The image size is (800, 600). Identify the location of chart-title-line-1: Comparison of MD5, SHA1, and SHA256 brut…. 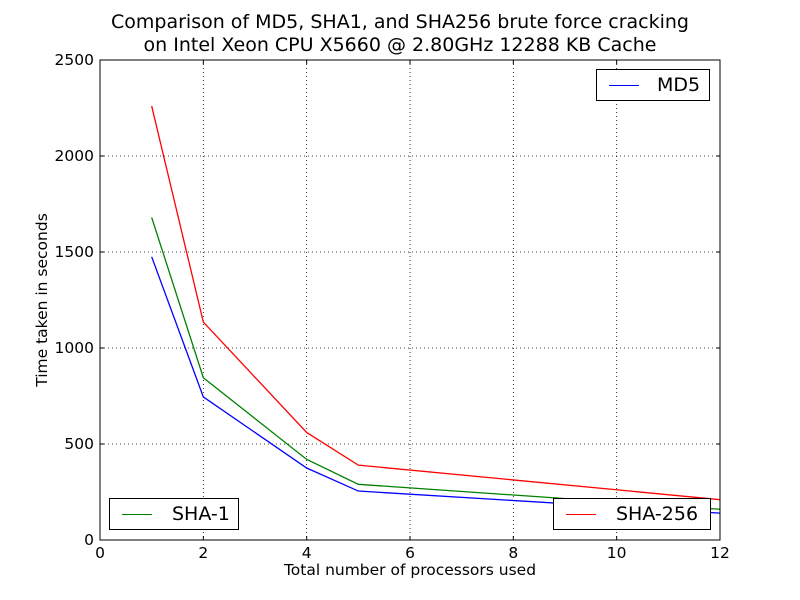
(400, 22).